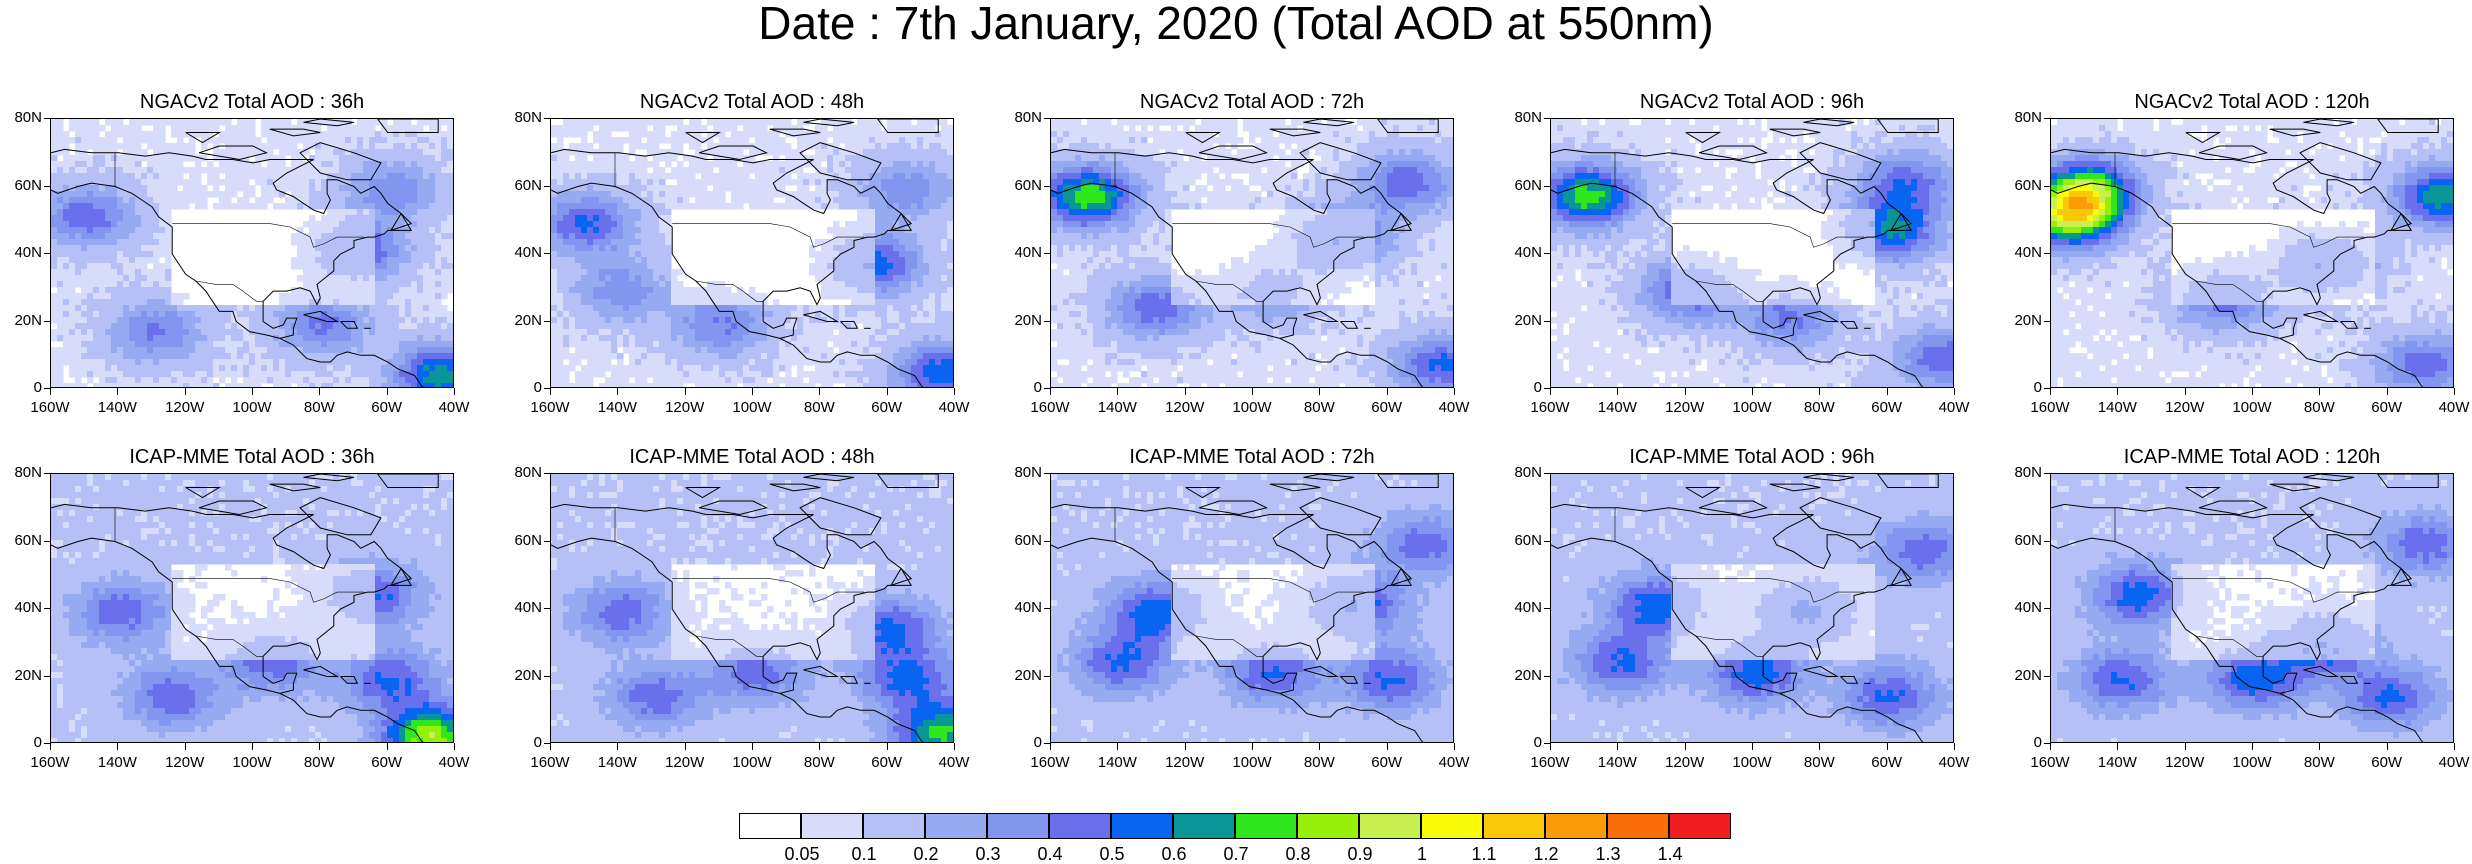 This screenshot has width=2472, height=864. Describe the element at coordinates (1252, 457) in the screenshot. I see `panel-title: ICAP-MME Total AOD : 72h` at that location.